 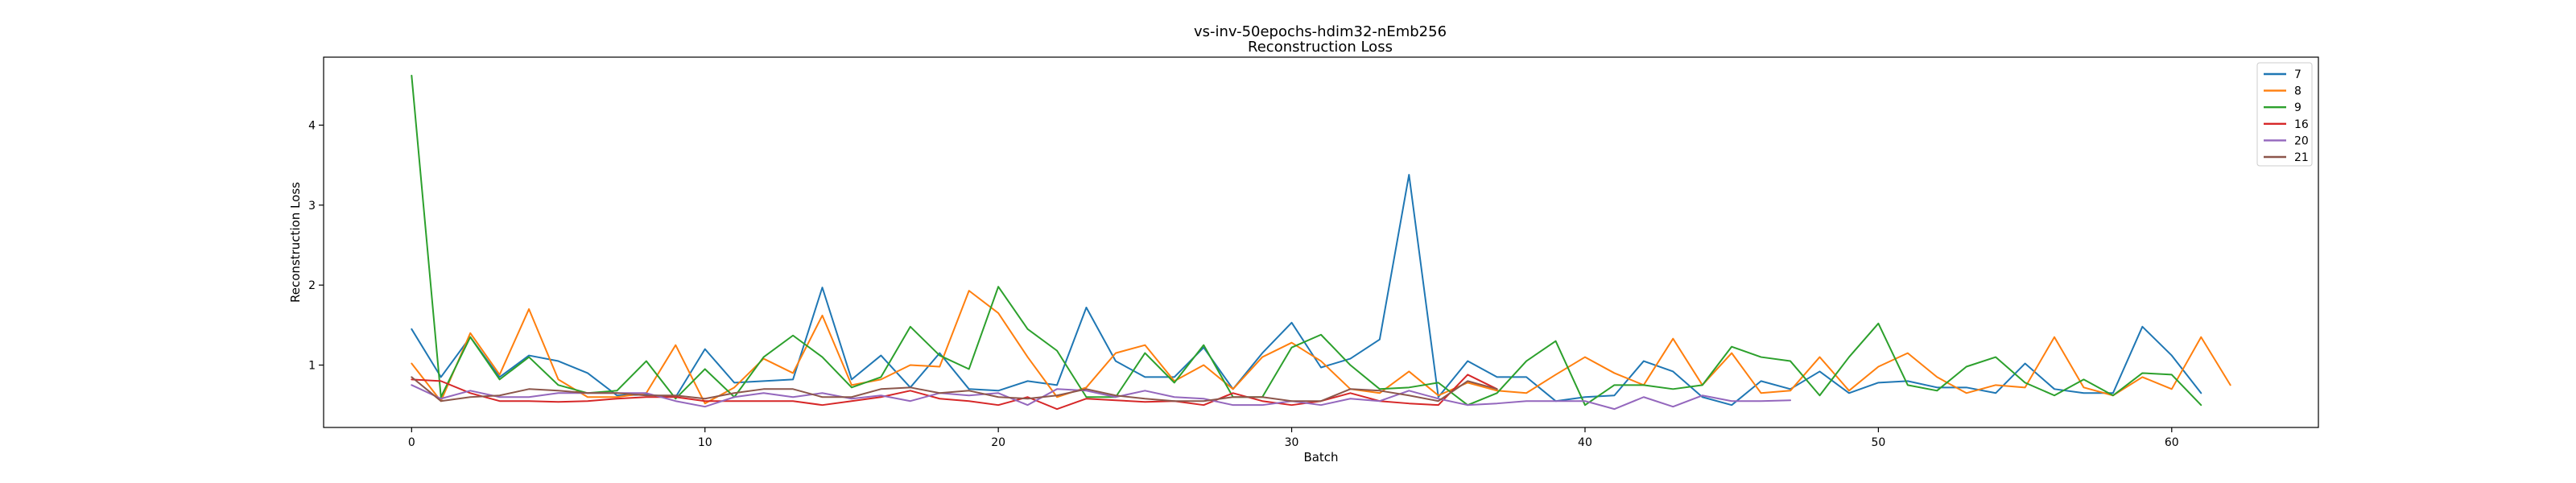 What do you see at coordinates (2301, 124) in the screenshot?
I see `legend-label-16: 16` at bounding box center [2301, 124].